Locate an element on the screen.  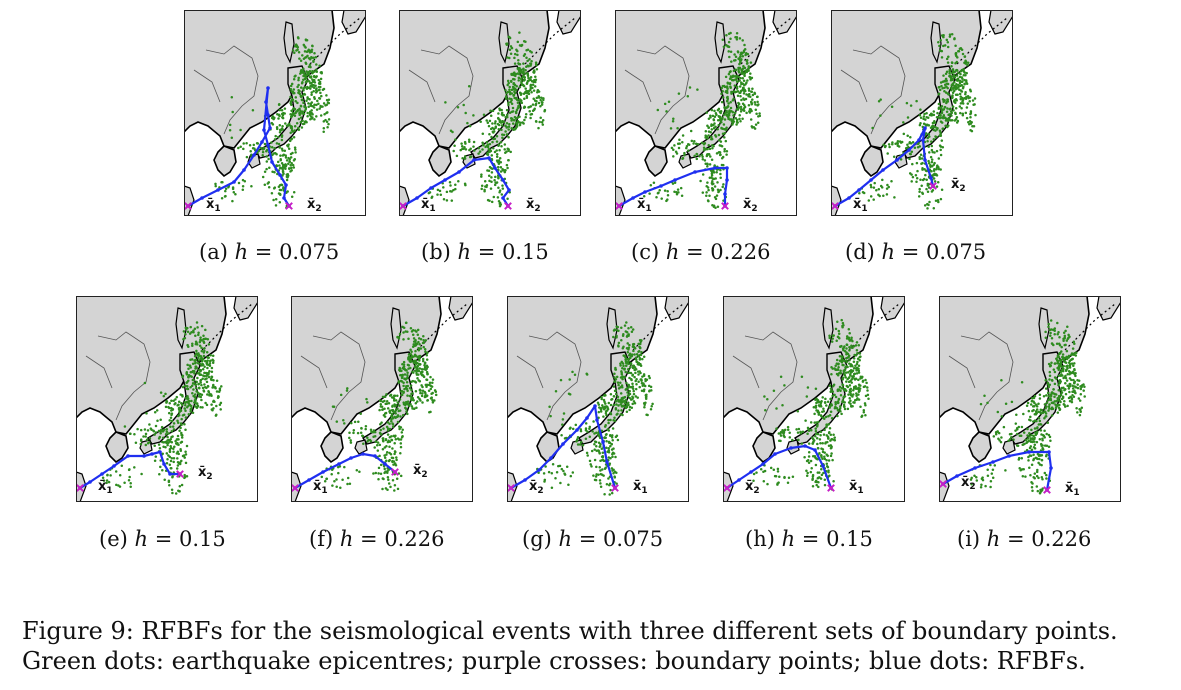
border-lines is located at coordinates (657, 90).